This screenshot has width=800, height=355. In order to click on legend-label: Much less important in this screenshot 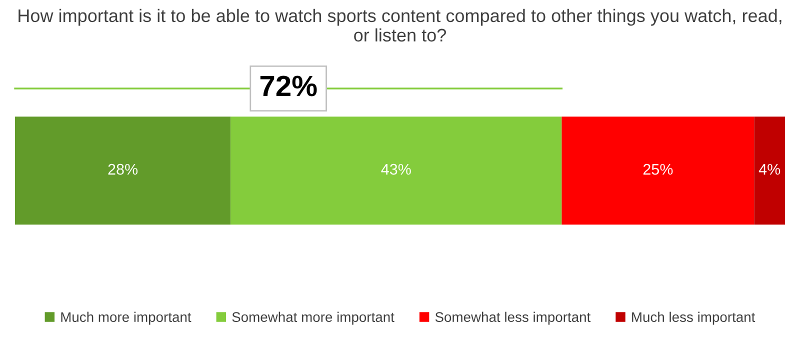, I will do `click(694, 318)`.